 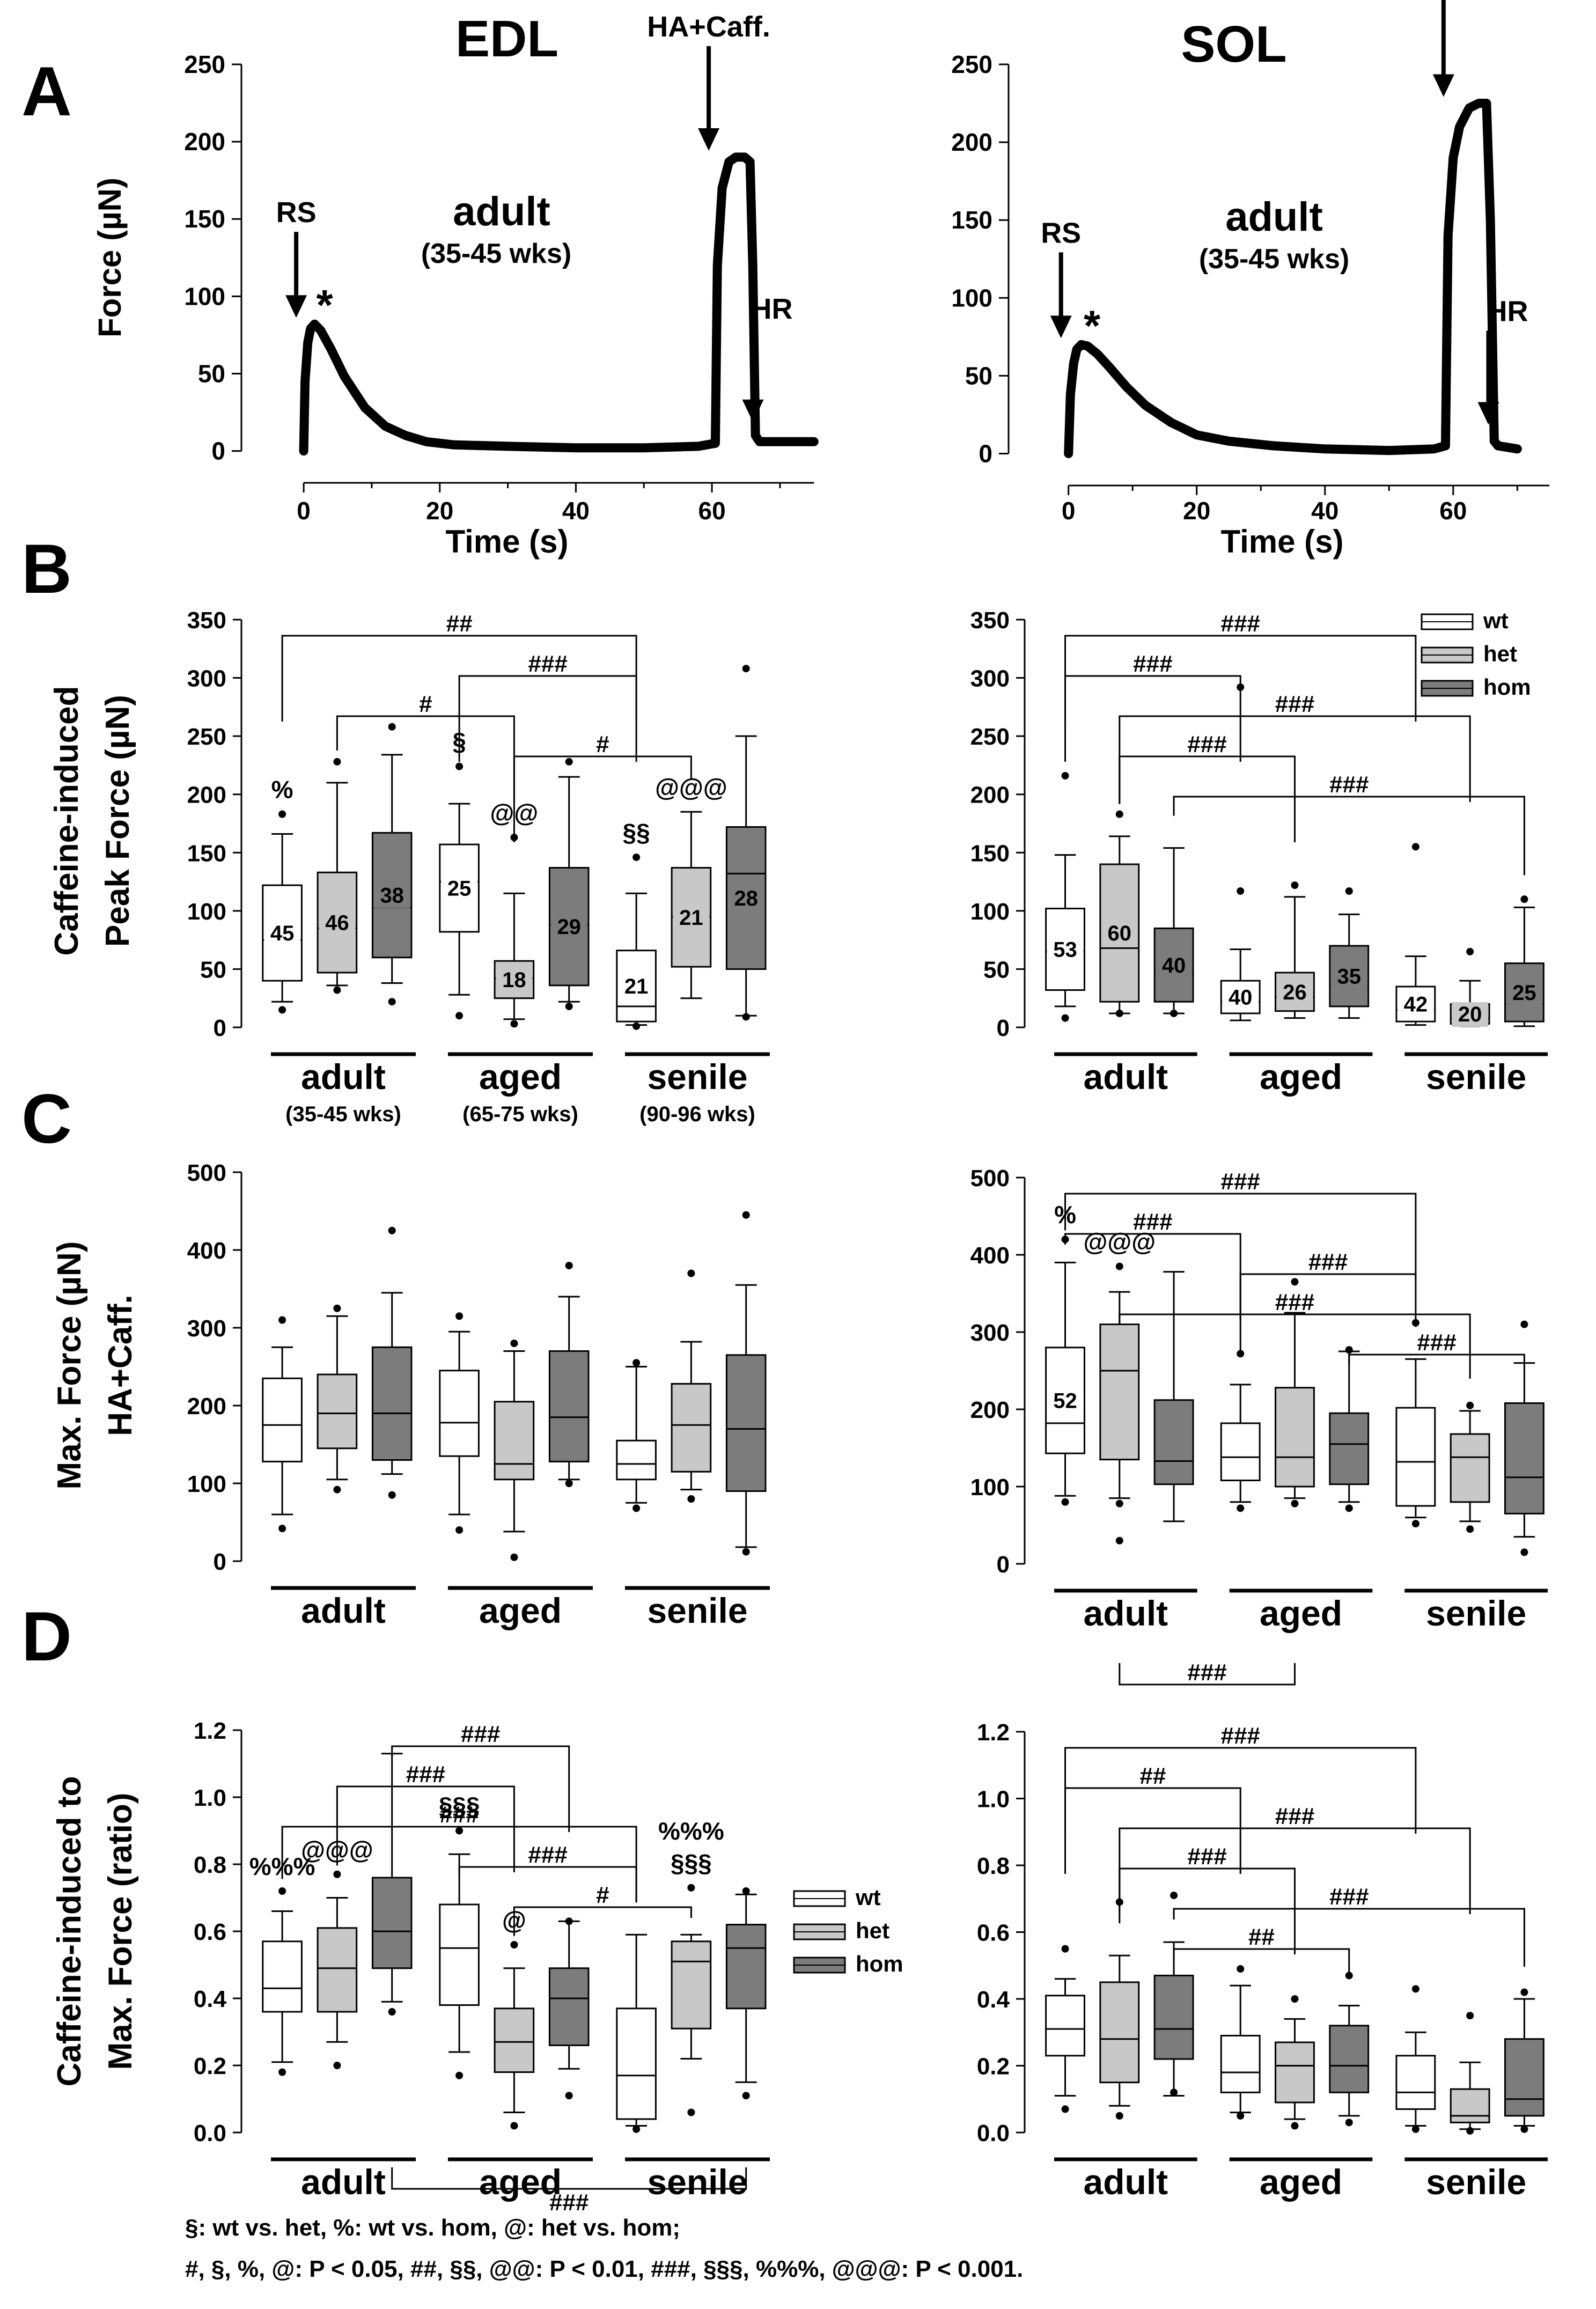 What do you see at coordinates (514, 980) in the screenshot?
I see `n-label: 18` at bounding box center [514, 980].